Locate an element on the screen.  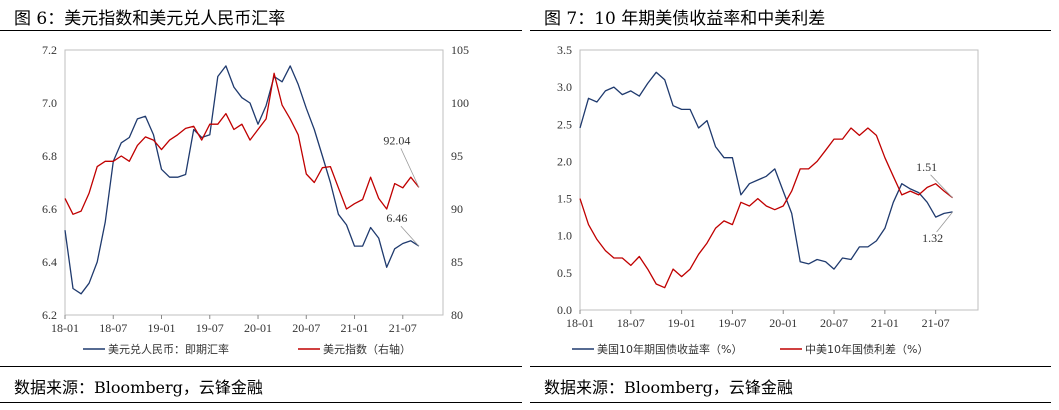
right-chart-series-1-leader-line is located at coordinates (944, 222).